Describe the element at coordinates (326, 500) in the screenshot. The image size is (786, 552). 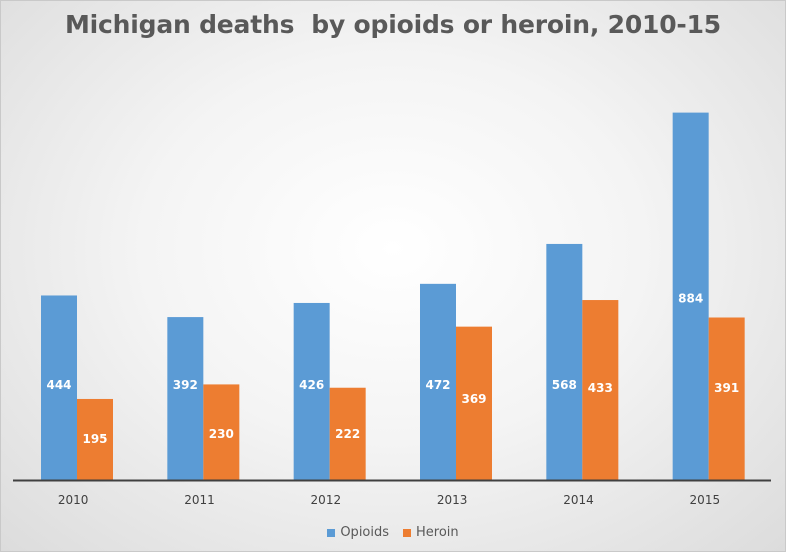
I see `x-tick-label-2012: 2012` at that location.